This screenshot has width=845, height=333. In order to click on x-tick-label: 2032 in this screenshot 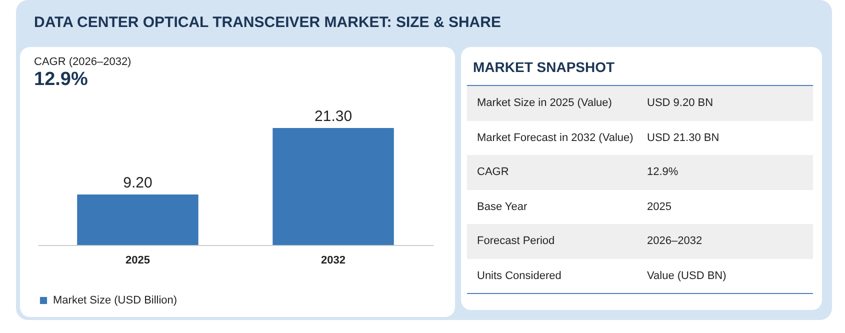, I will do `click(333, 260)`.